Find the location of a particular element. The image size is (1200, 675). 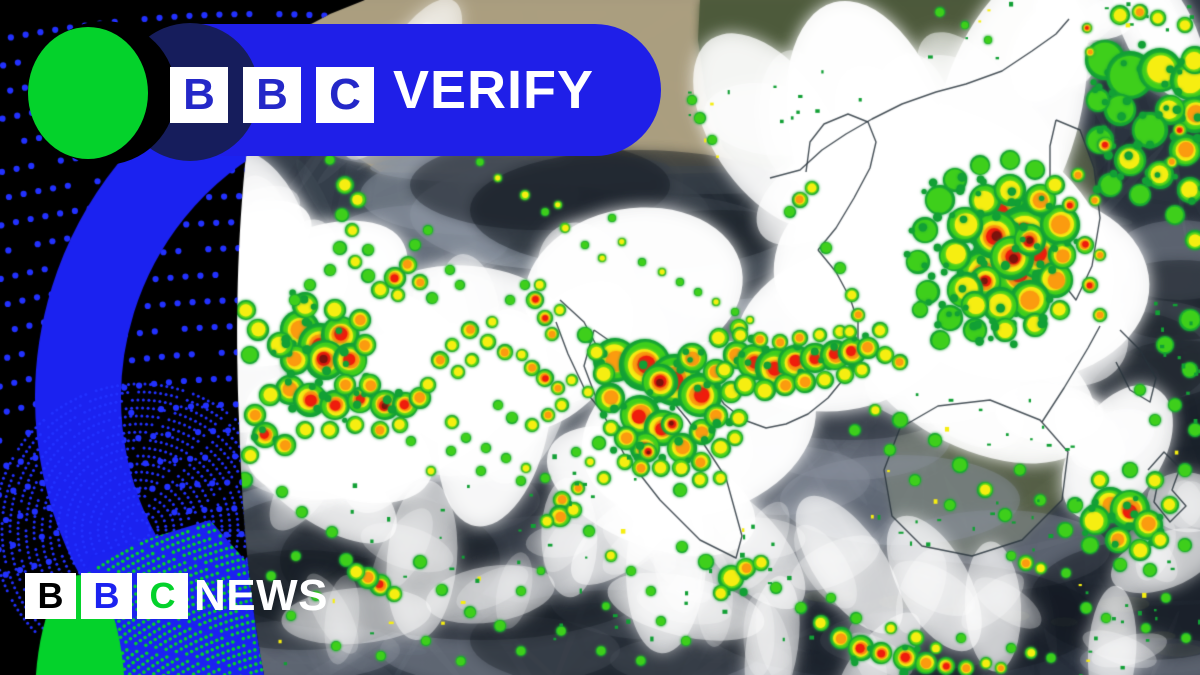

bbc-block-3: C is located at coordinates (345, 95).